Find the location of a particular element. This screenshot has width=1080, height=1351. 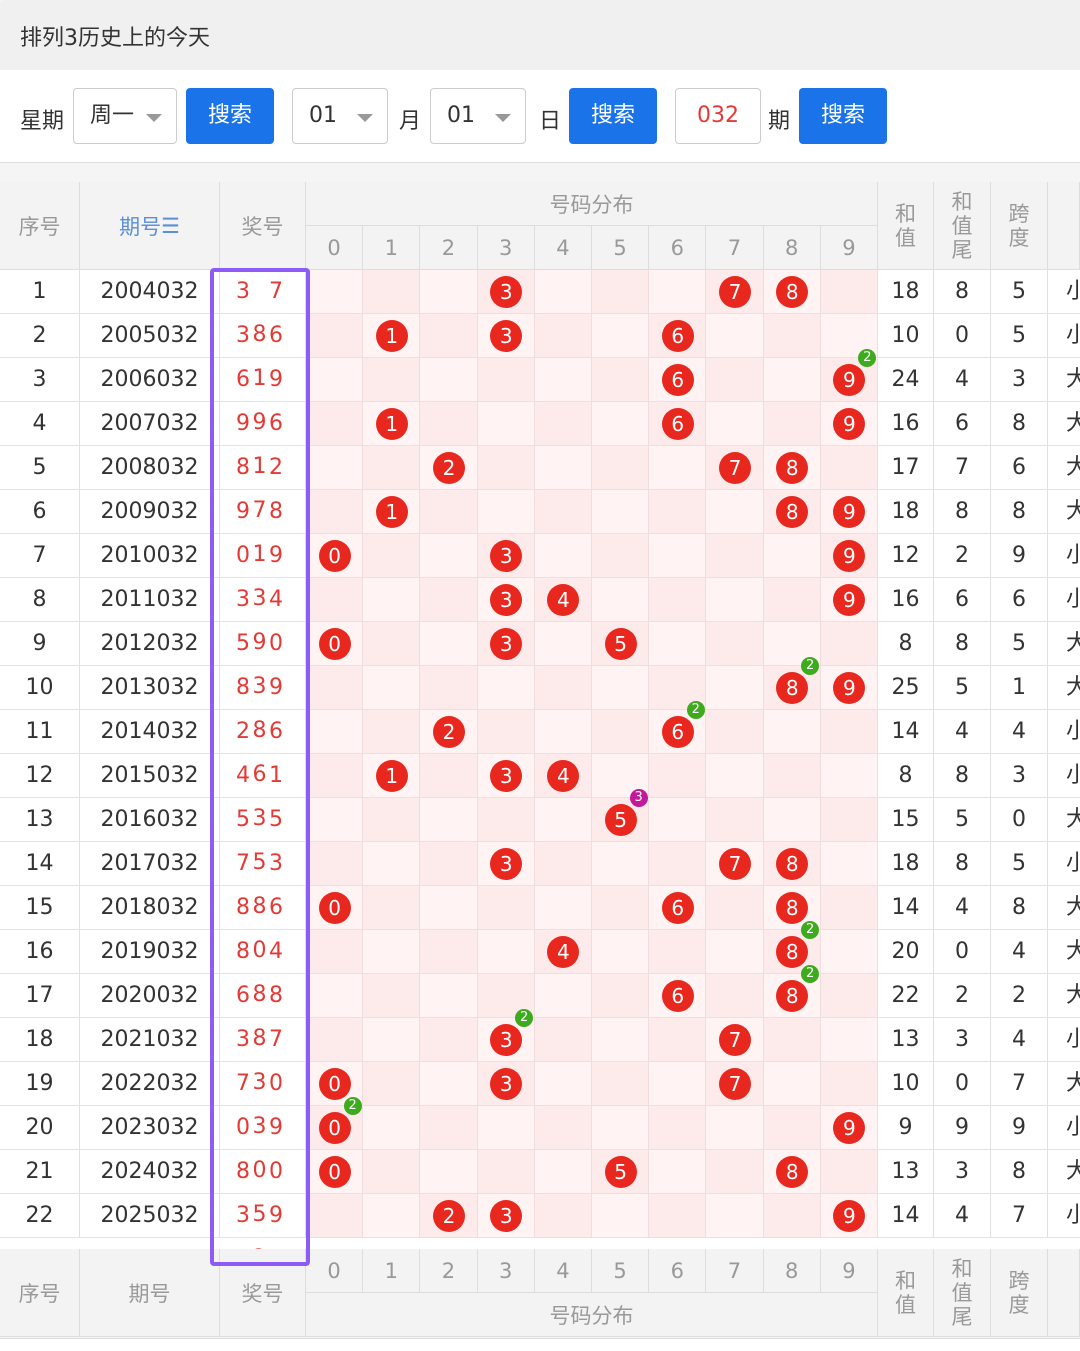

row-prize: 0 9 3 is located at coordinates (263, 572).